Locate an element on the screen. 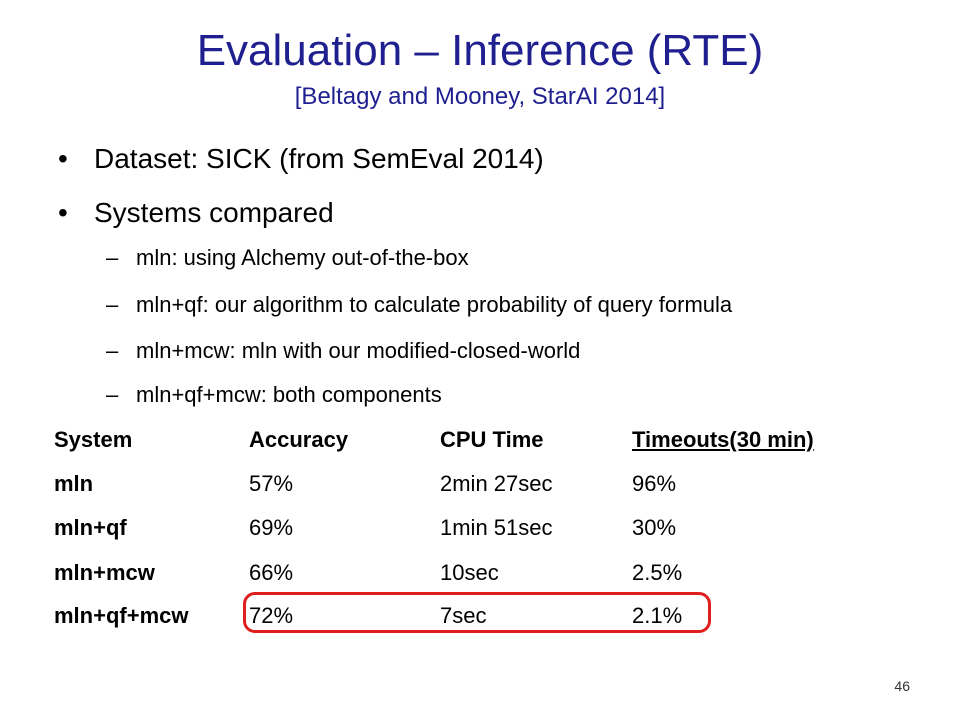 This screenshot has height=720, width=960. cell-system: mln+mcw is located at coordinates (104, 572).